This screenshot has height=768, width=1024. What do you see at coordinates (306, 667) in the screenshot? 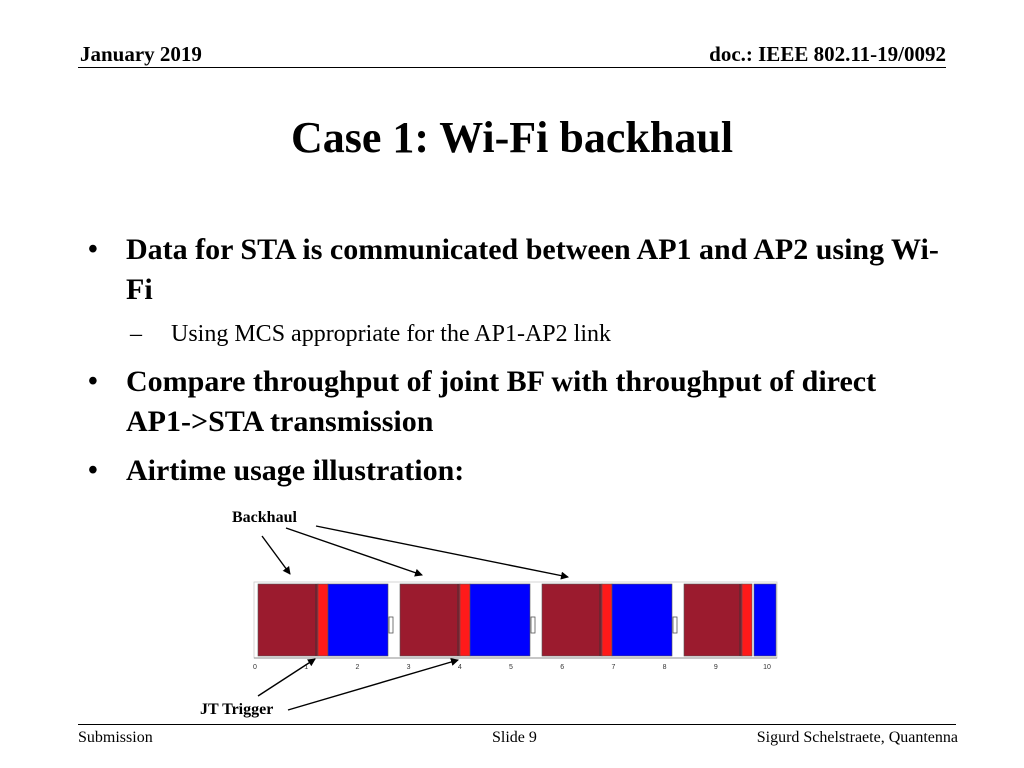
I see `tick-label: 1` at bounding box center [306, 667].